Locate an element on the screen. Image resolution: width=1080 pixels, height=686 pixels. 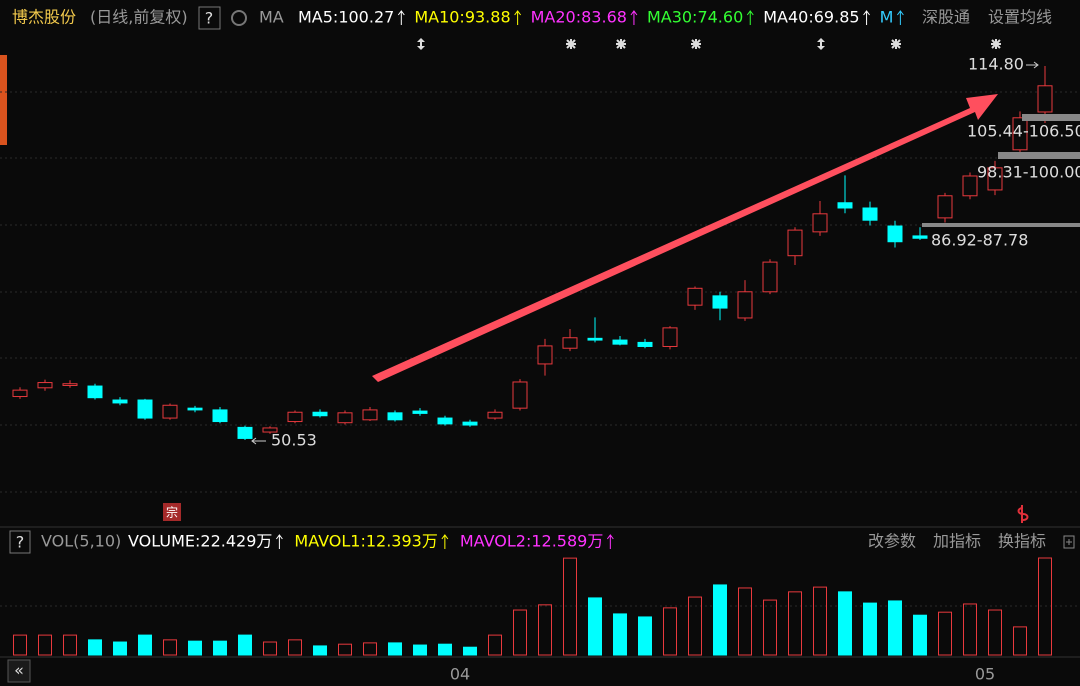
ma-value: MA5:100.27 is located at coordinates (346, 17).